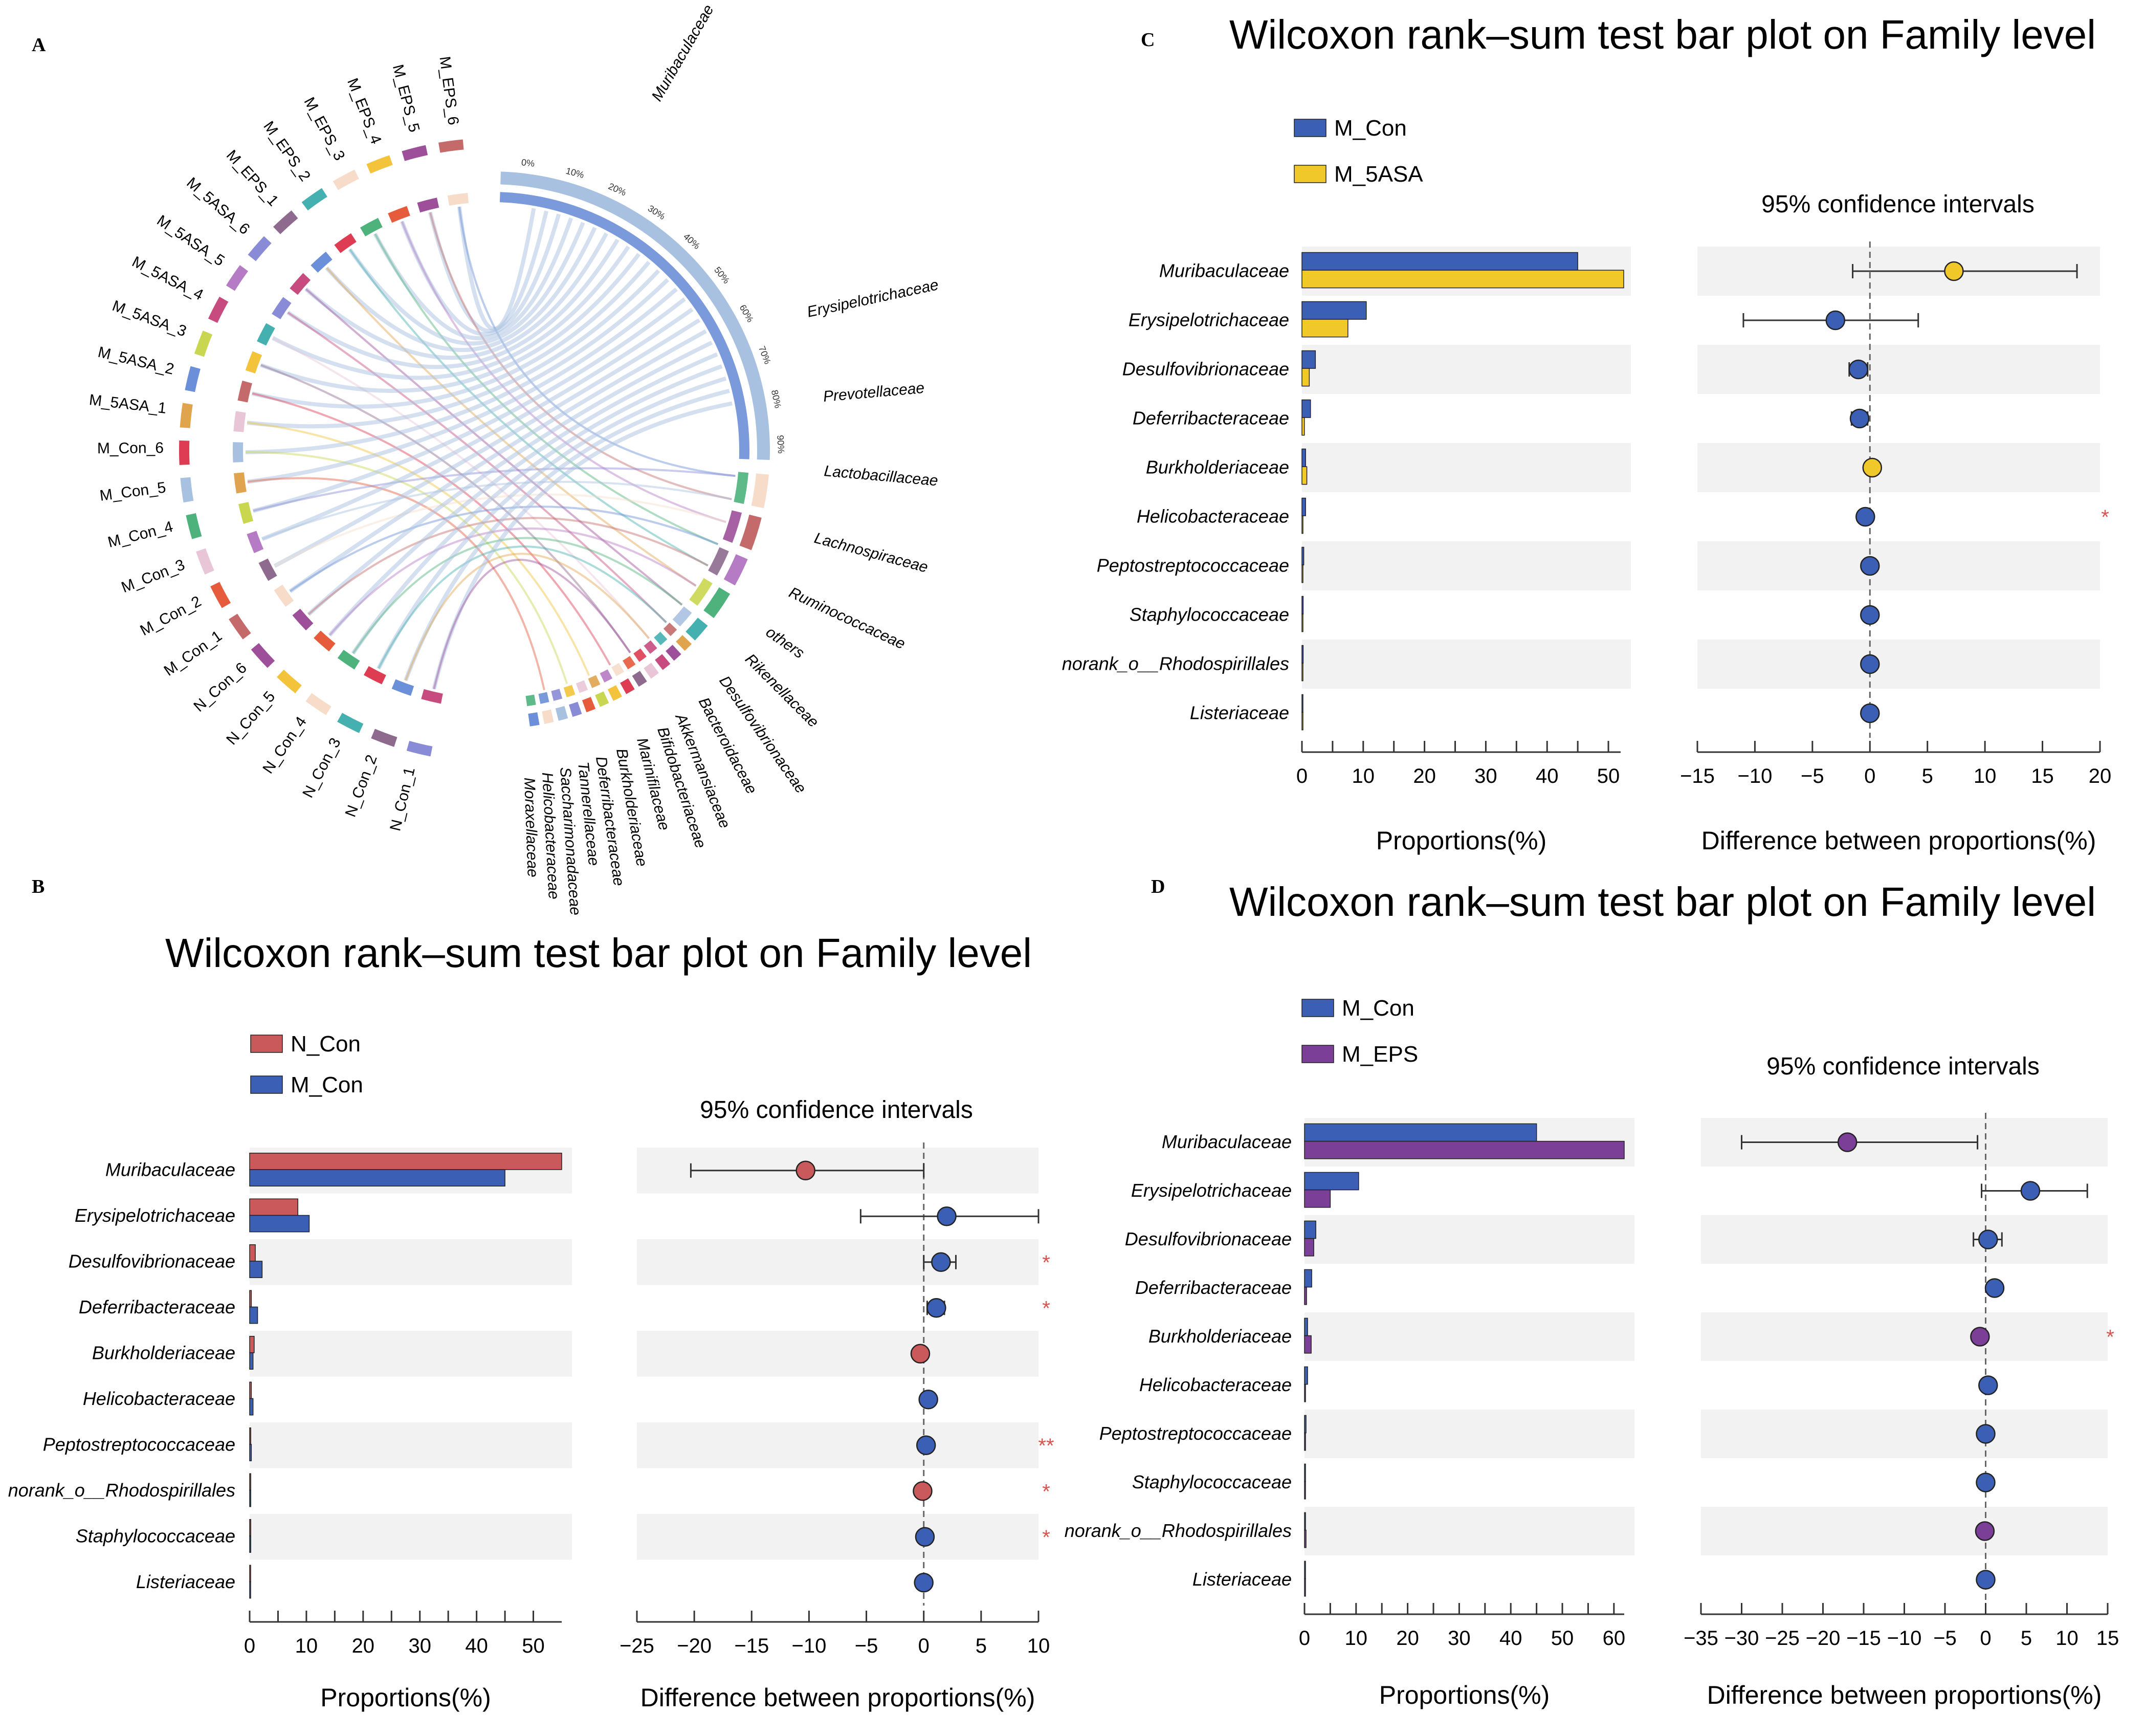  What do you see at coordinates (1148, 40) in the screenshot?
I see `panel-label-c: C` at bounding box center [1148, 40].